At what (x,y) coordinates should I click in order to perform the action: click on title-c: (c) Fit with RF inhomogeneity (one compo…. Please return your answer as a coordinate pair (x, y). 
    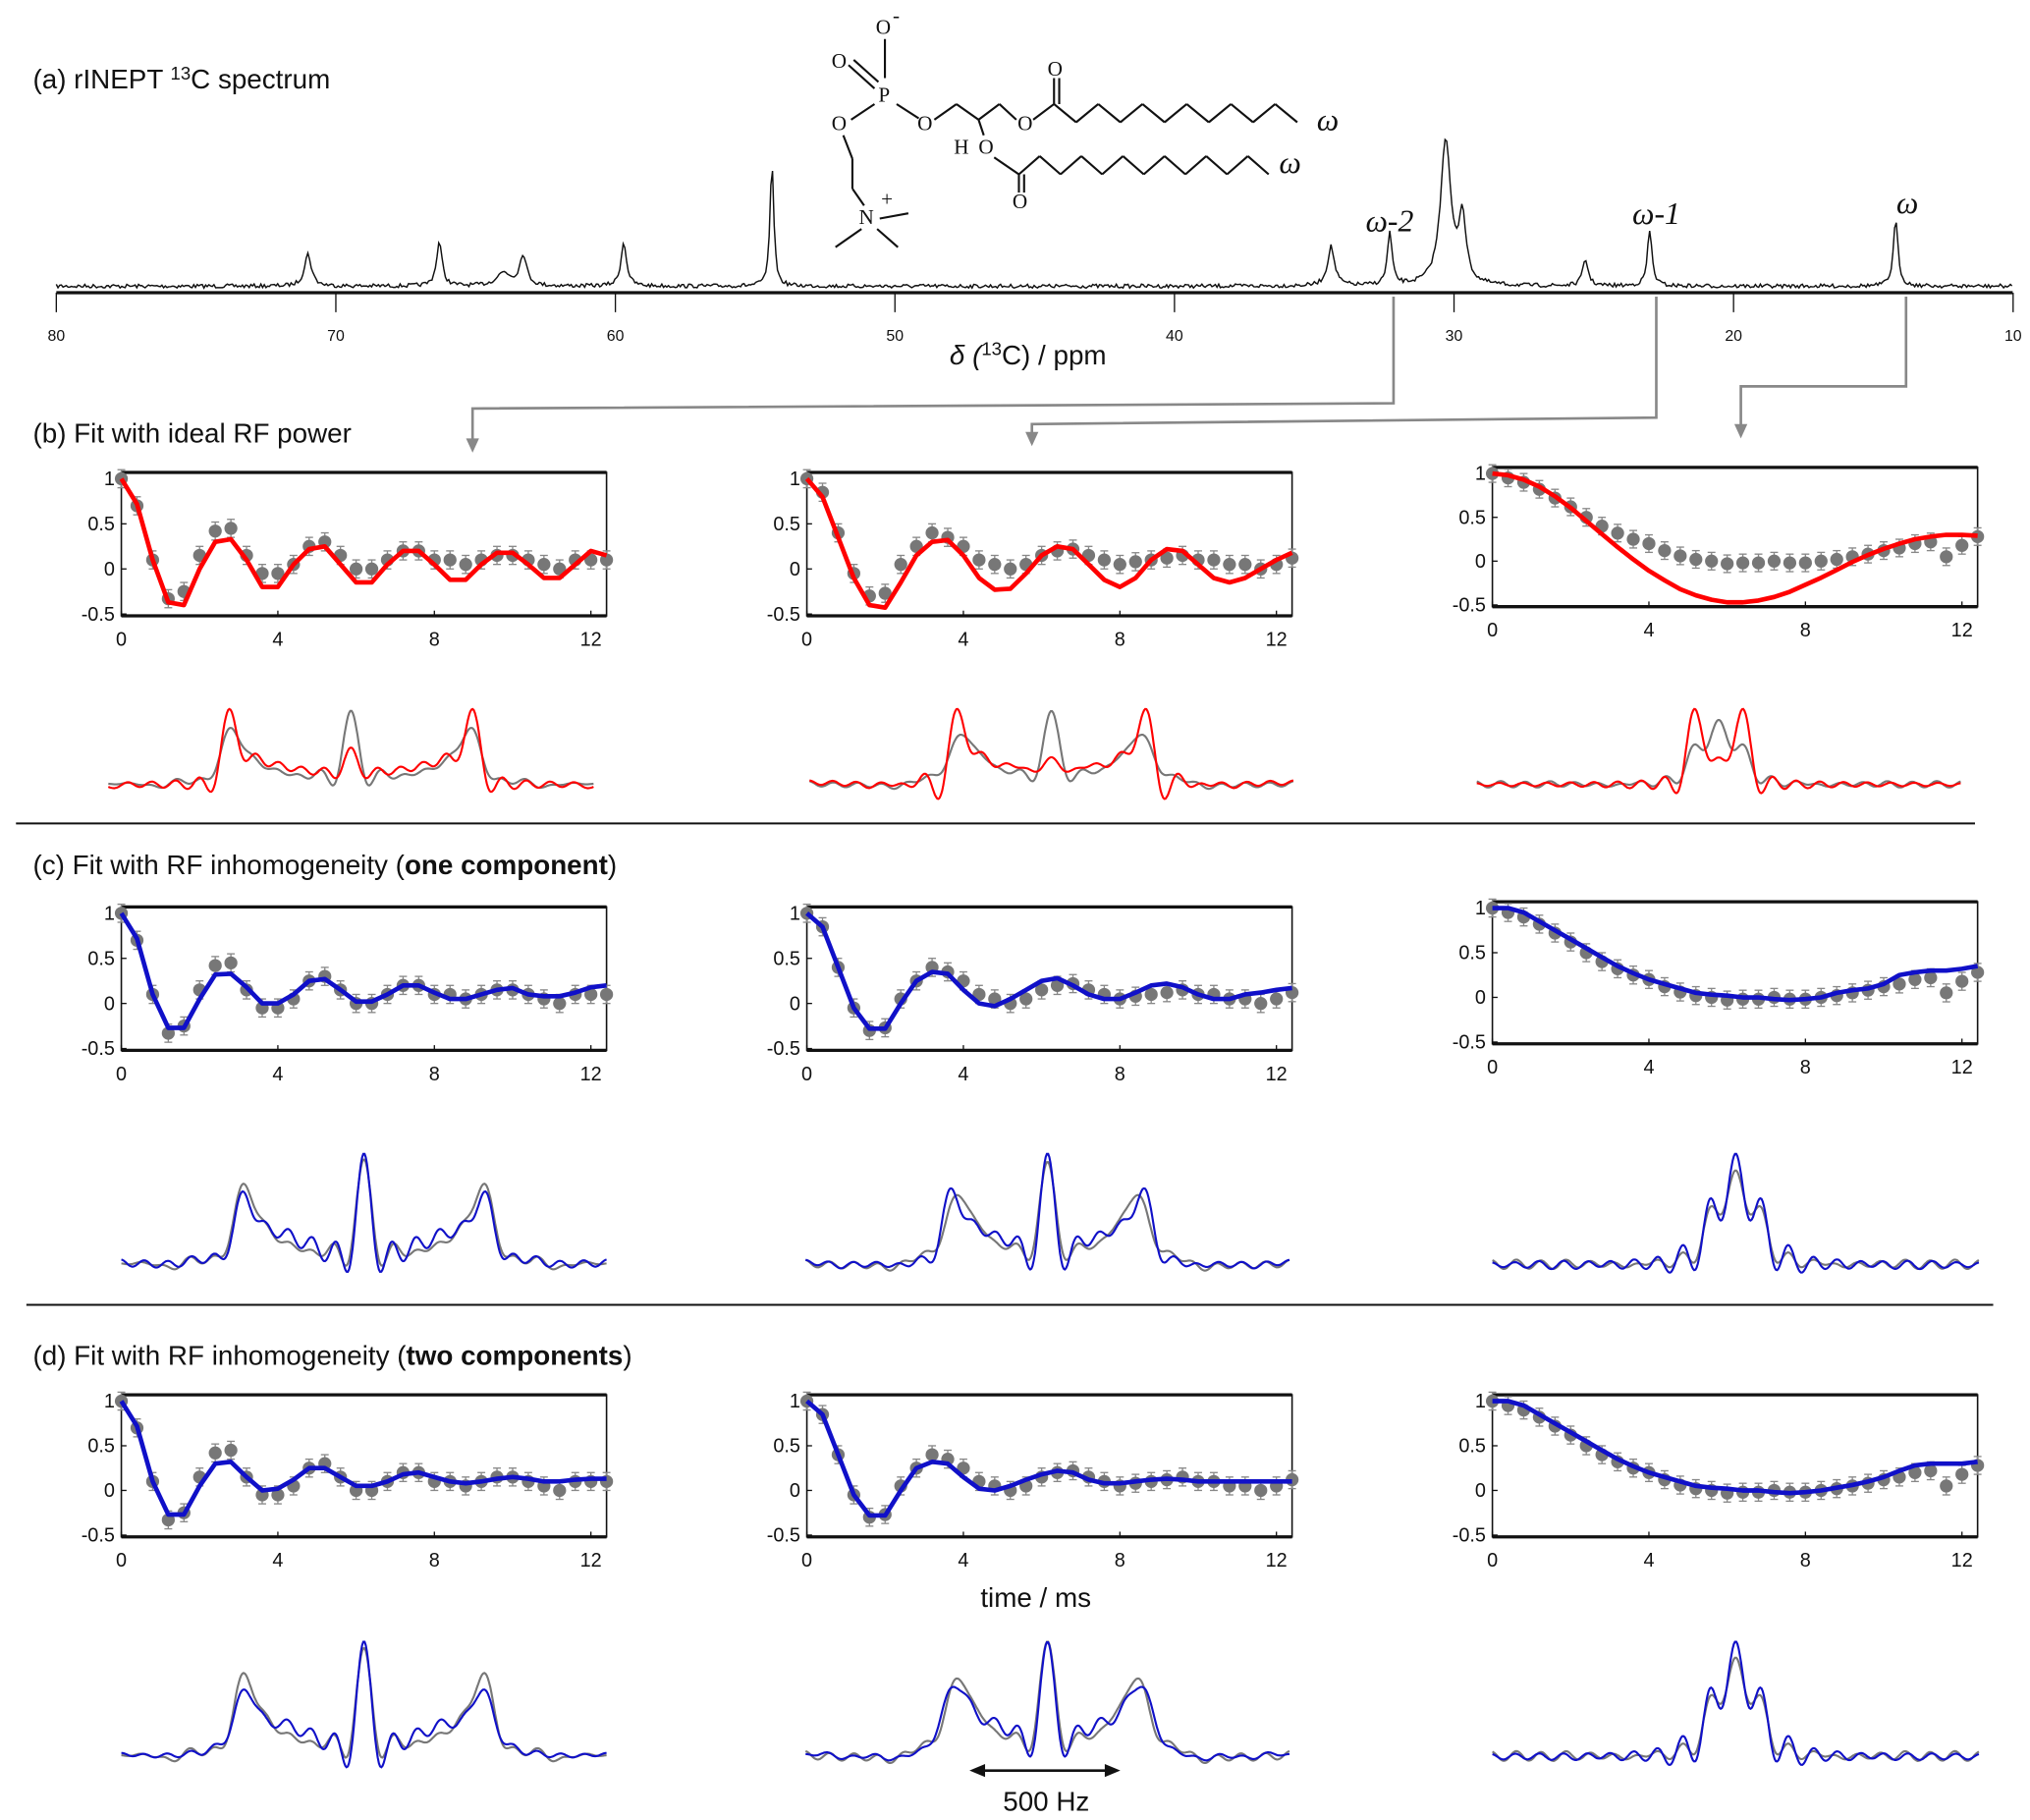
    Looking at the image, I should click on (324, 865).